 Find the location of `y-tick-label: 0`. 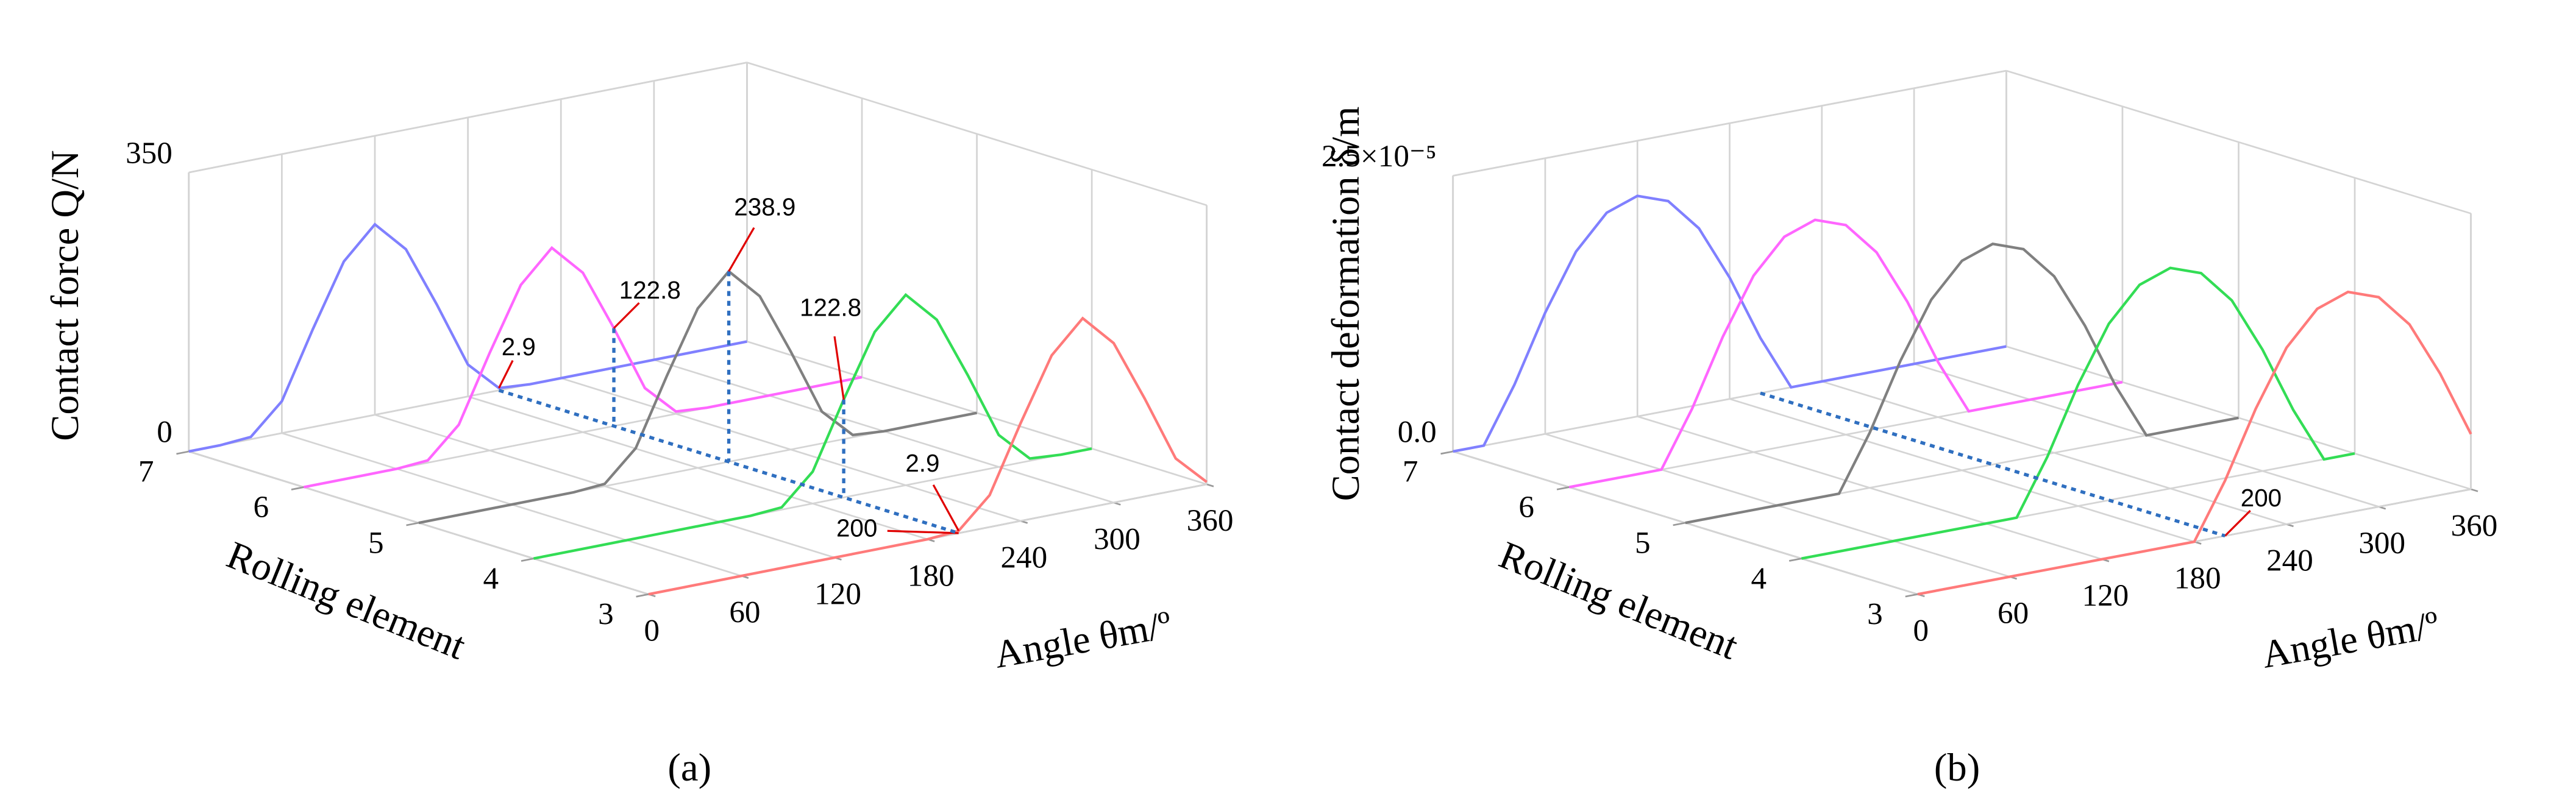

y-tick-label: 0 is located at coordinates (165, 433).